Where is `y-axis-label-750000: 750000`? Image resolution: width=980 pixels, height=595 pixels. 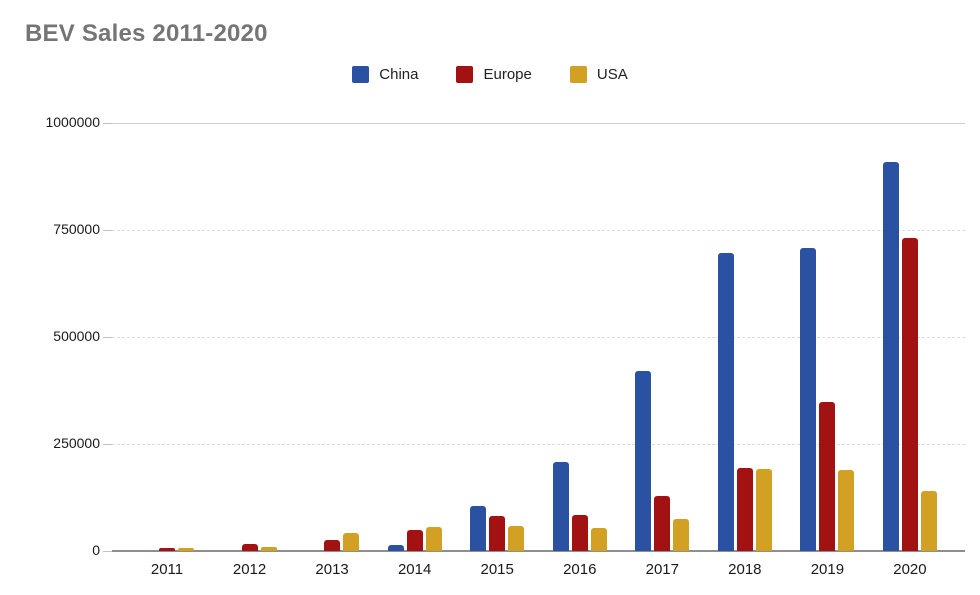
y-axis-label-750000: 750000 is located at coordinates (76, 229).